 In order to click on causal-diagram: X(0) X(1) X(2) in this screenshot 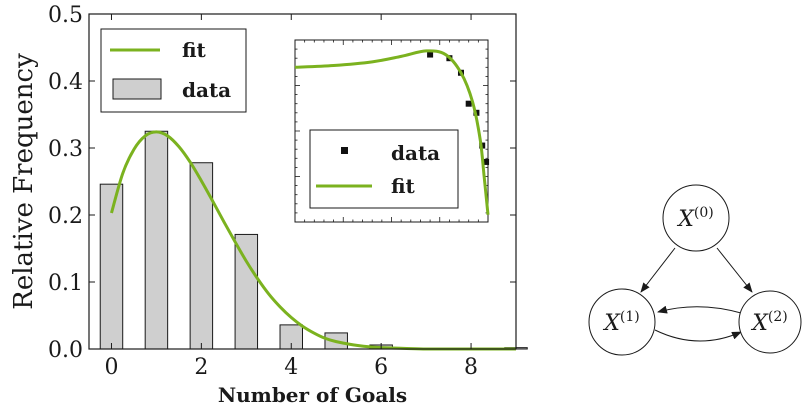, I will do `click(695, 270)`.